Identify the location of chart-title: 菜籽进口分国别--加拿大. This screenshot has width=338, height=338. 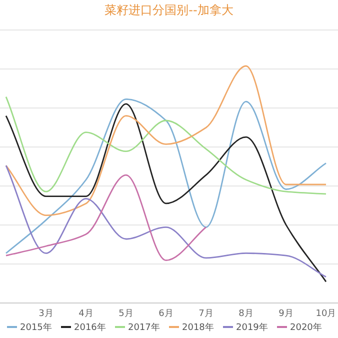
(169, 10).